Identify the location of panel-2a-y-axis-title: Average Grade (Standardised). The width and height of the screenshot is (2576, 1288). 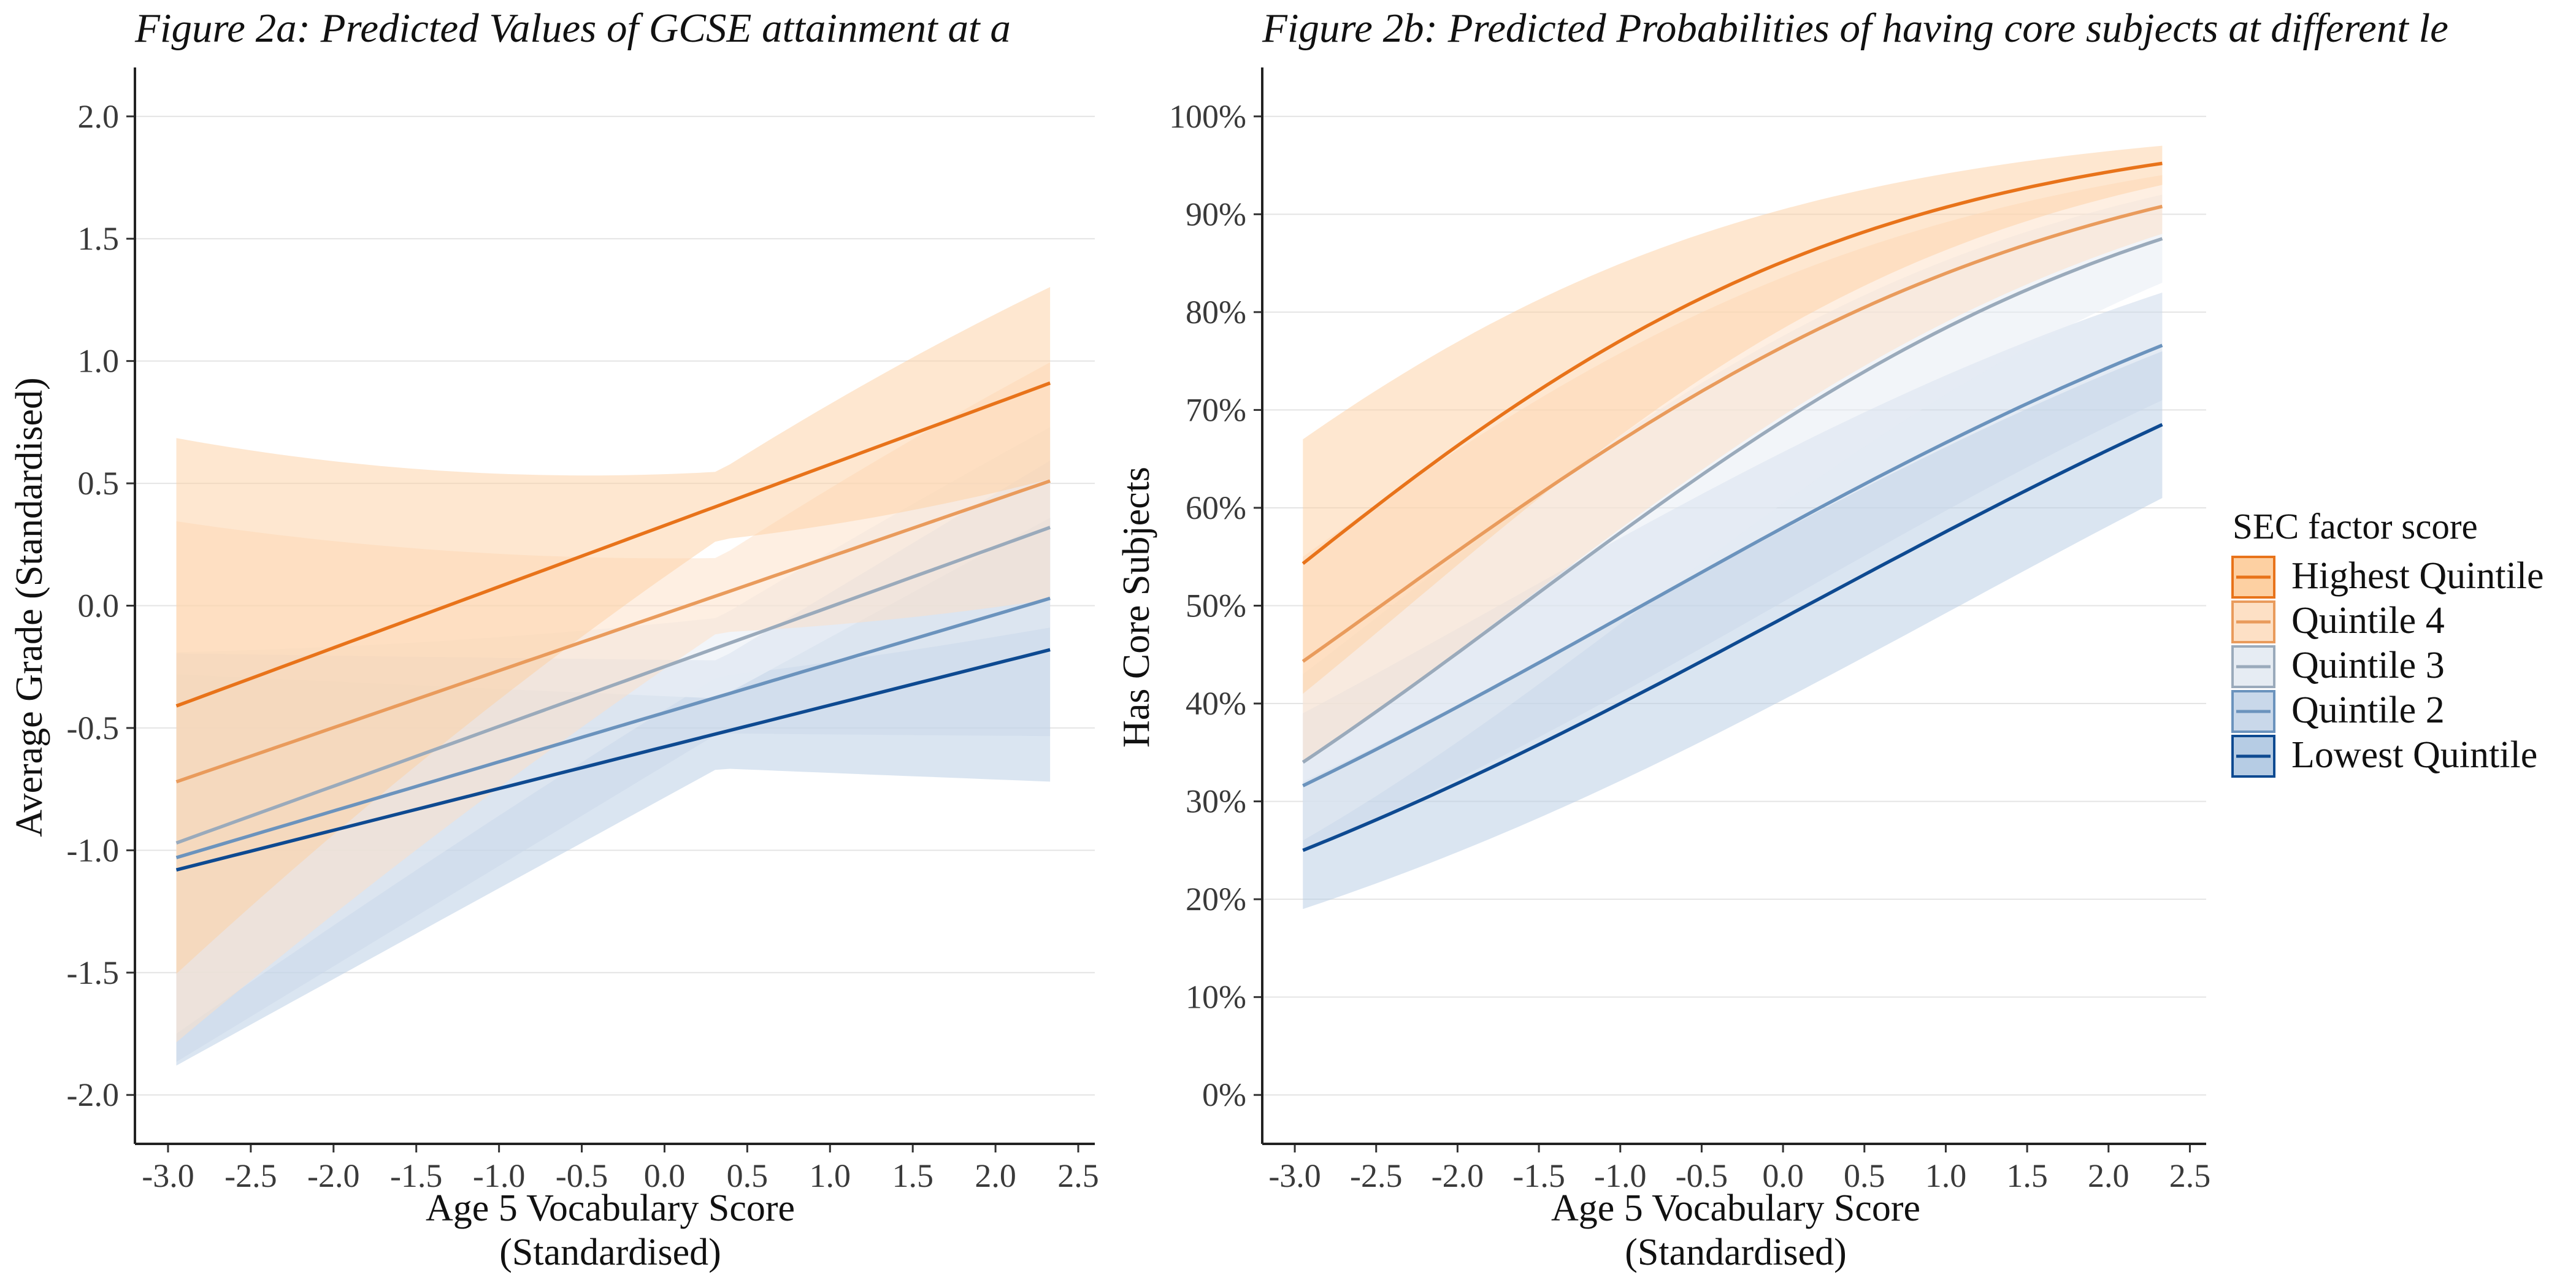
(29, 607).